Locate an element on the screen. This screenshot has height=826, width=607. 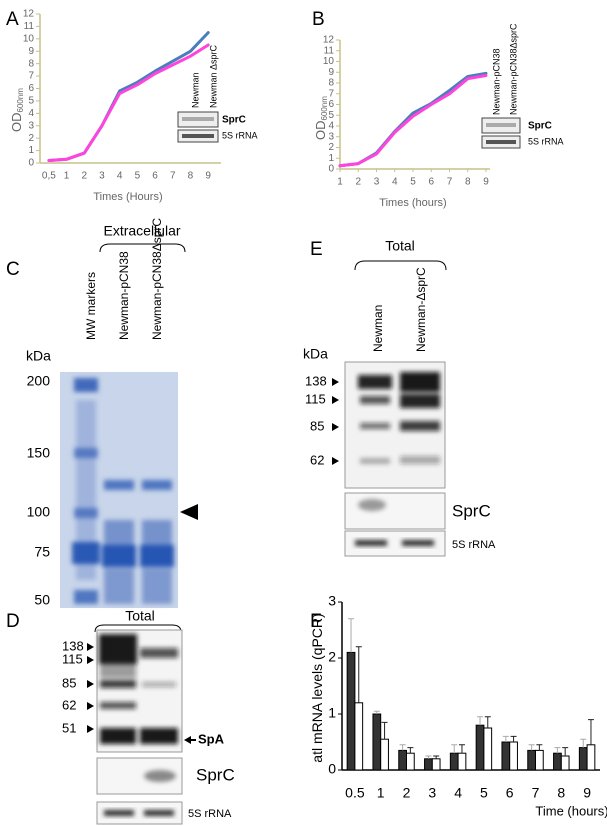
panel-label: E is located at coordinates (316, 249).